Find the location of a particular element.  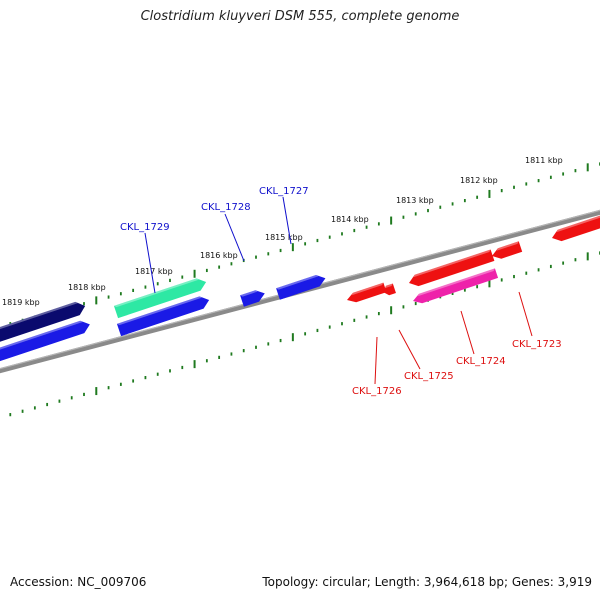

gene-label-ckl_1726: CKL_1726 is located at coordinates (377, 391).